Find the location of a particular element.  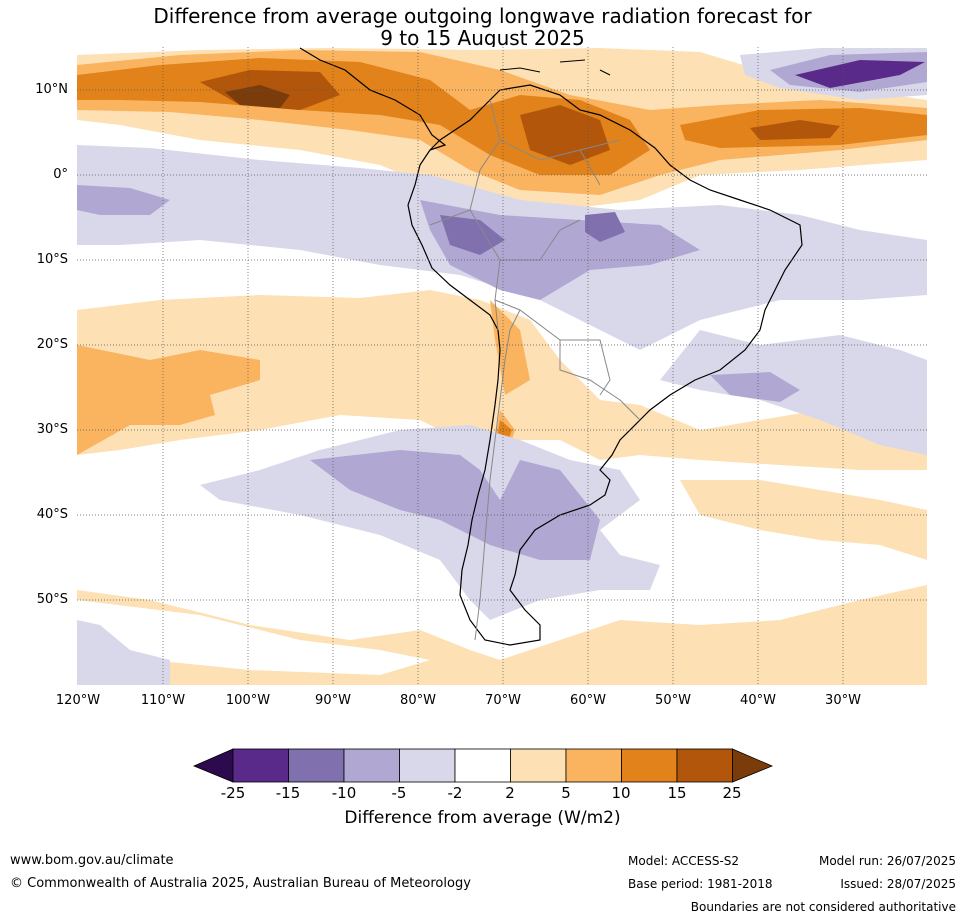

colorbar-tick: 5 is located at coordinates (566, 793).